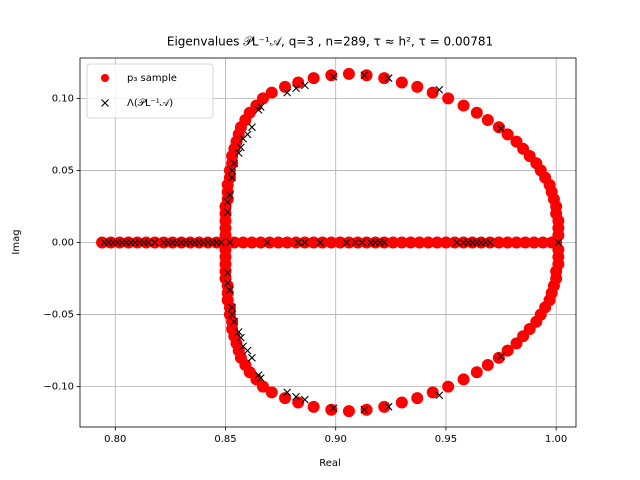 The width and height of the screenshot is (640, 480). What do you see at coordinates (150, 103) in the screenshot?
I see `legend-label: Λ(𝒫L⁻¹𝒜)` at bounding box center [150, 103].